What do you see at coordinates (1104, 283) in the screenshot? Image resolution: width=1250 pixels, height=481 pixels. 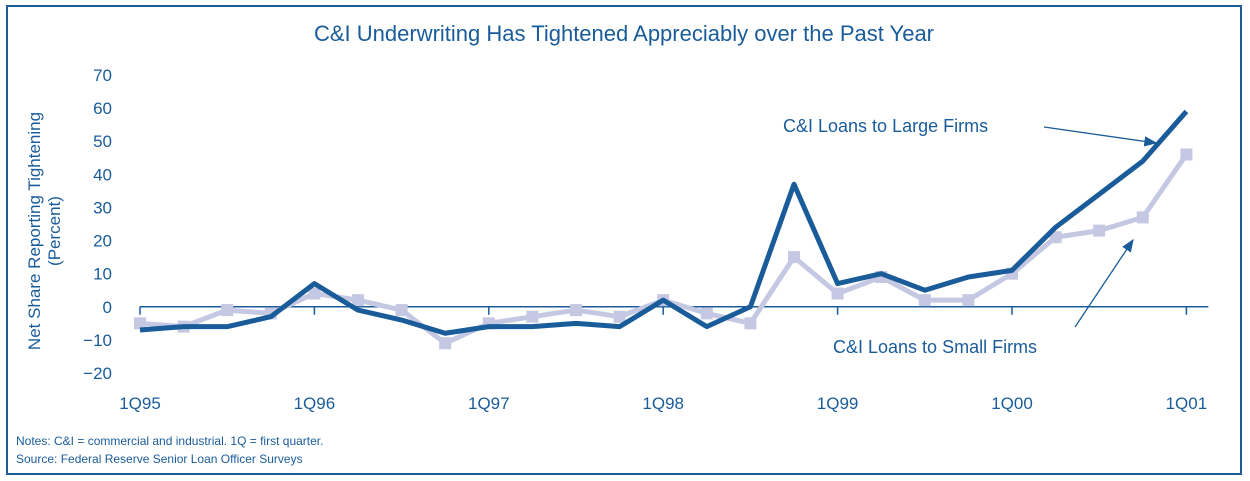 I see `annotation-arrow-small-firms` at bounding box center [1104, 283].